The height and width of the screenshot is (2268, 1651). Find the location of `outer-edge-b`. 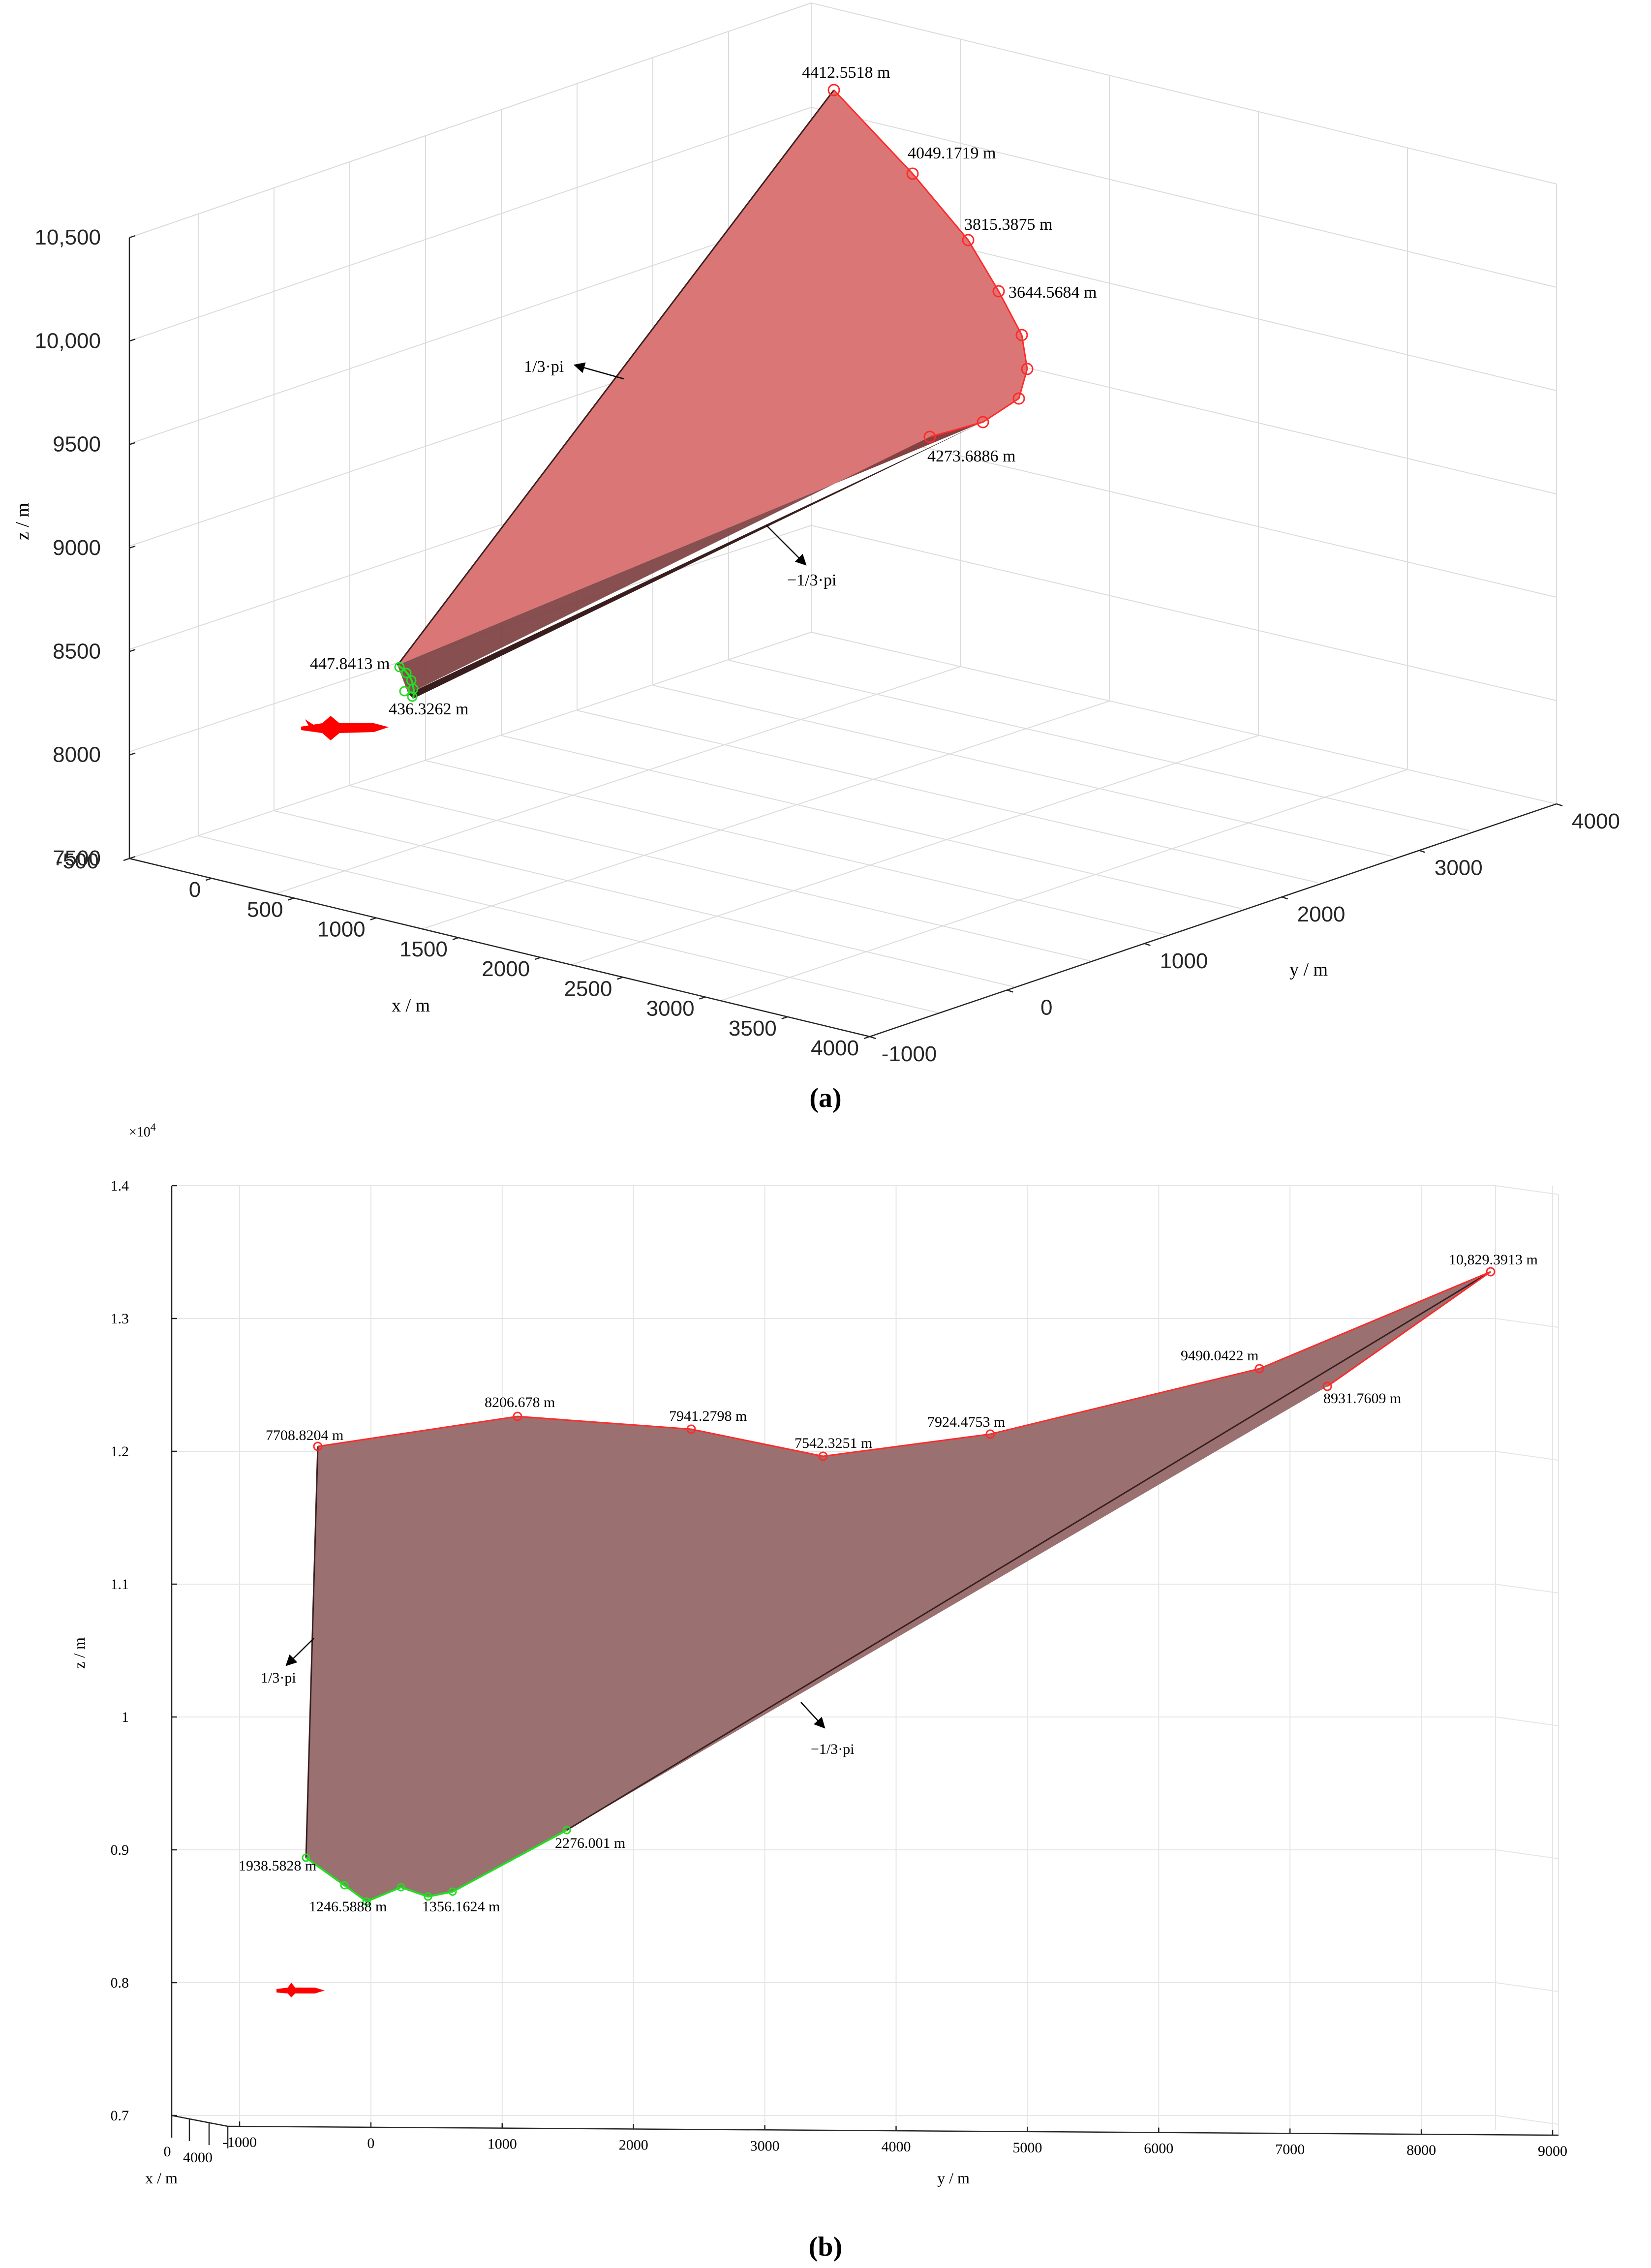

outer-edge-b is located at coordinates (904, 1364).